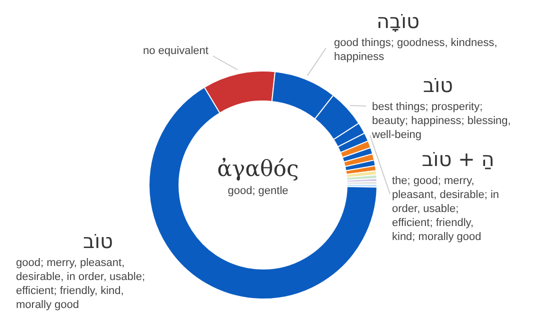  What do you see at coordinates (175, 51) in the screenshot?
I see `slice-label: no equivalent` at bounding box center [175, 51].